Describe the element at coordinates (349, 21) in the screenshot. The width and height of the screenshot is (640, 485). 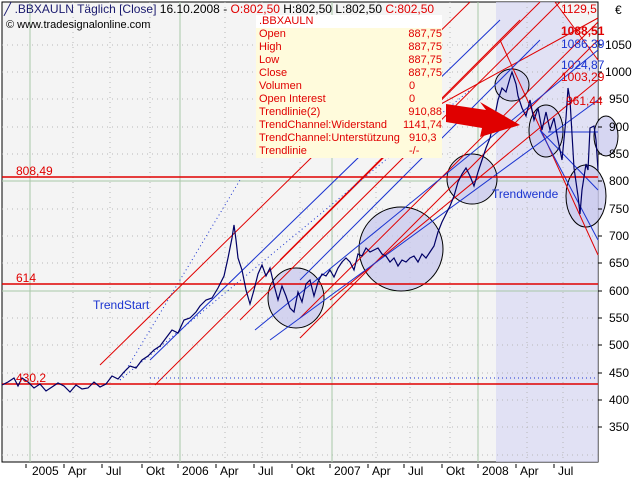
I see `tooltip-title: .BBXAULN` at that location.